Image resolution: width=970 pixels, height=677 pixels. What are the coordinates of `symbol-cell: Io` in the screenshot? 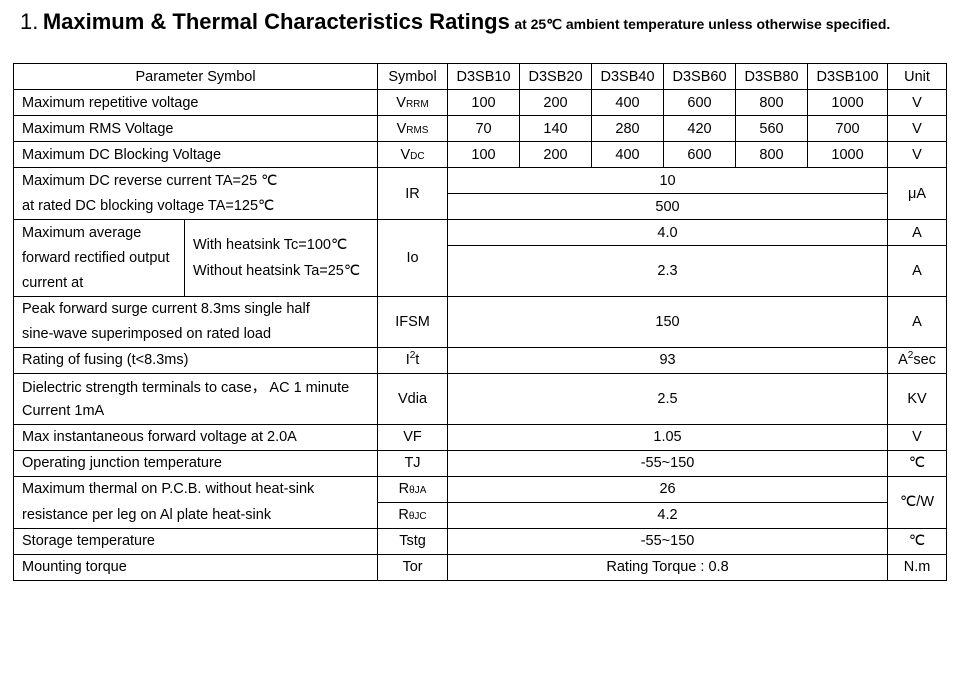 It's located at (413, 258).